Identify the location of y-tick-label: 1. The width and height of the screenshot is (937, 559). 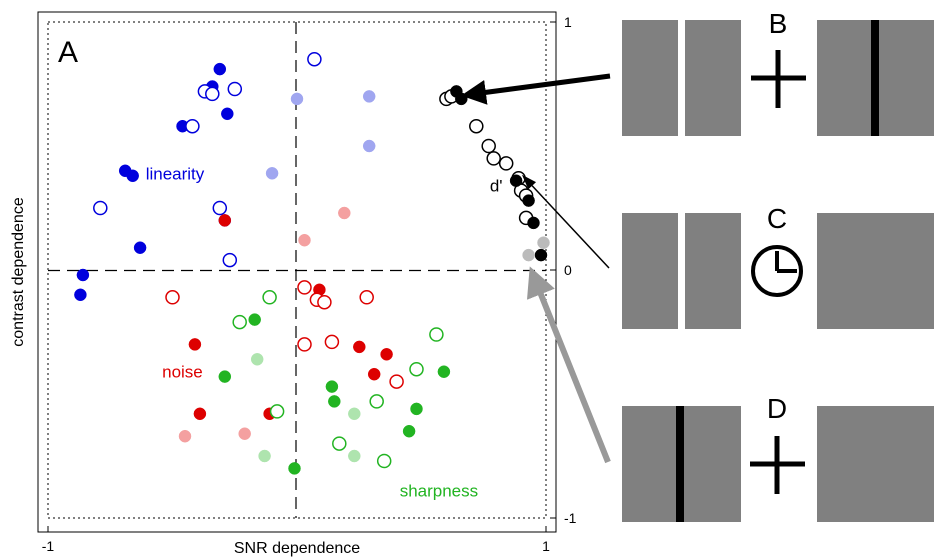
(568, 22).